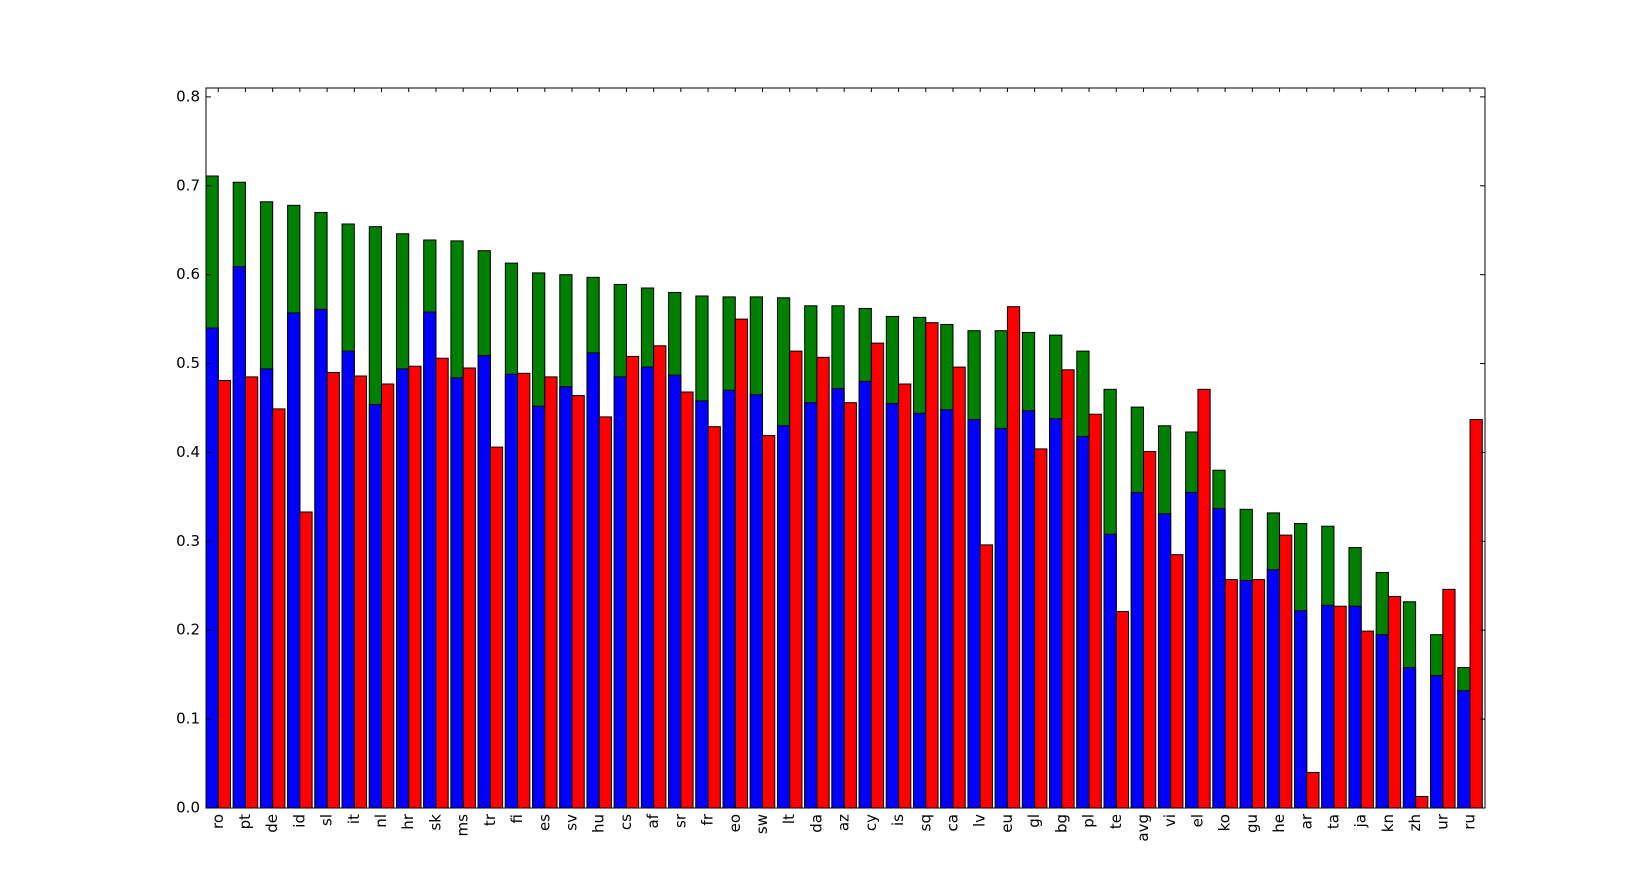  What do you see at coordinates (1449, 698) in the screenshot?
I see `bar-red-ur` at bounding box center [1449, 698].